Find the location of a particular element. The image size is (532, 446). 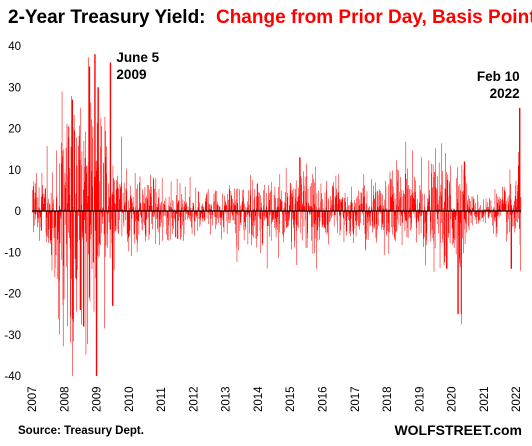

x-tick-label: 2017 is located at coordinates (356, 399).